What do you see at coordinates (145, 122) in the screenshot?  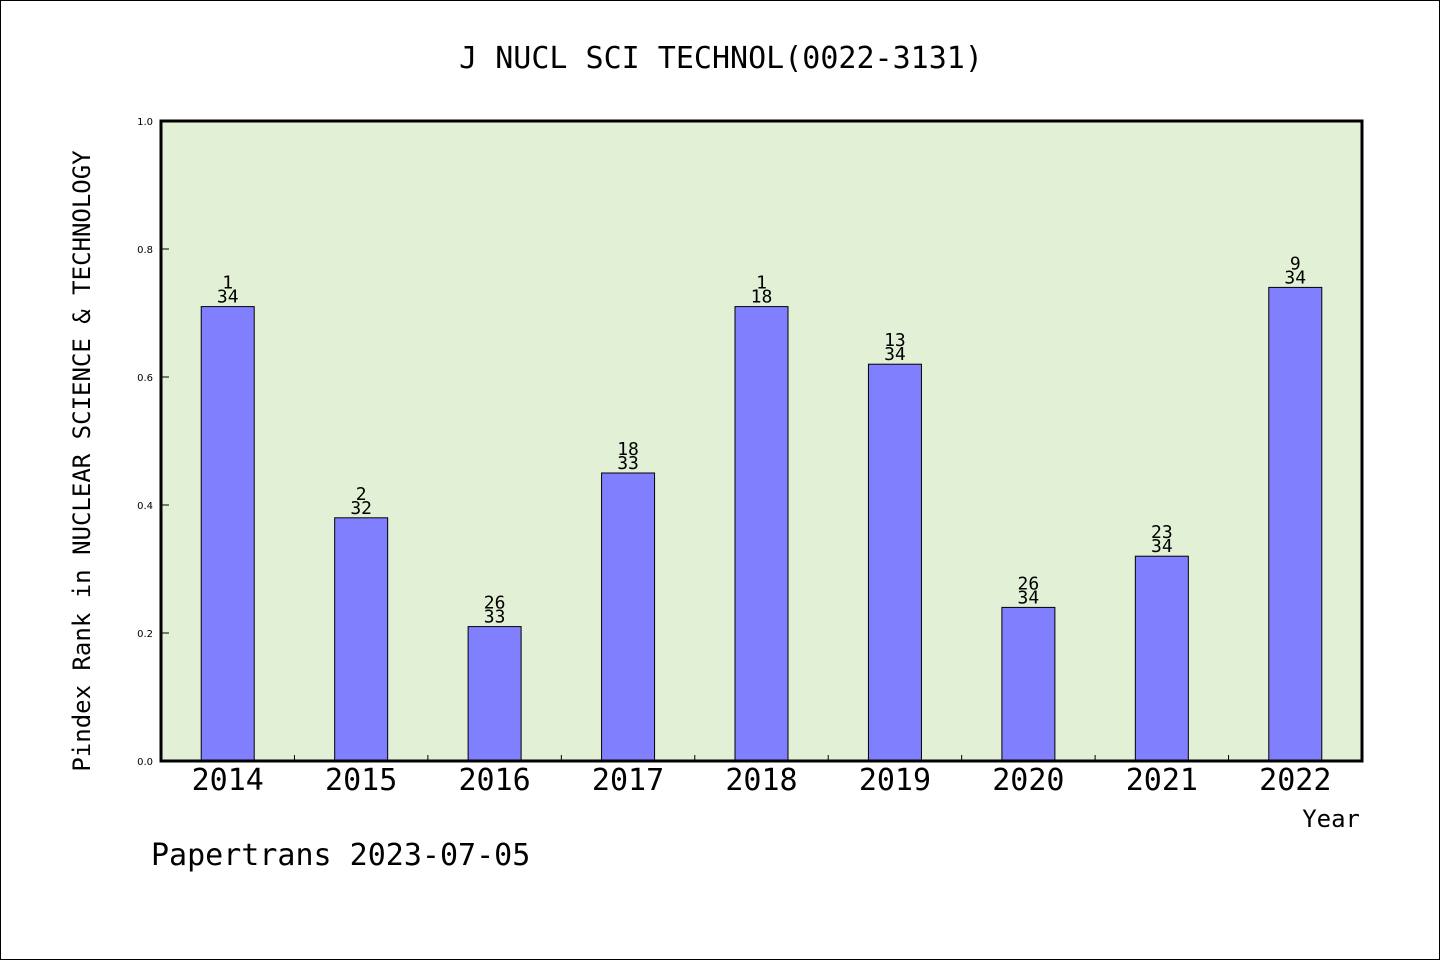 I see `y-tick-label: 1.0` at bounding box center [145, 122].